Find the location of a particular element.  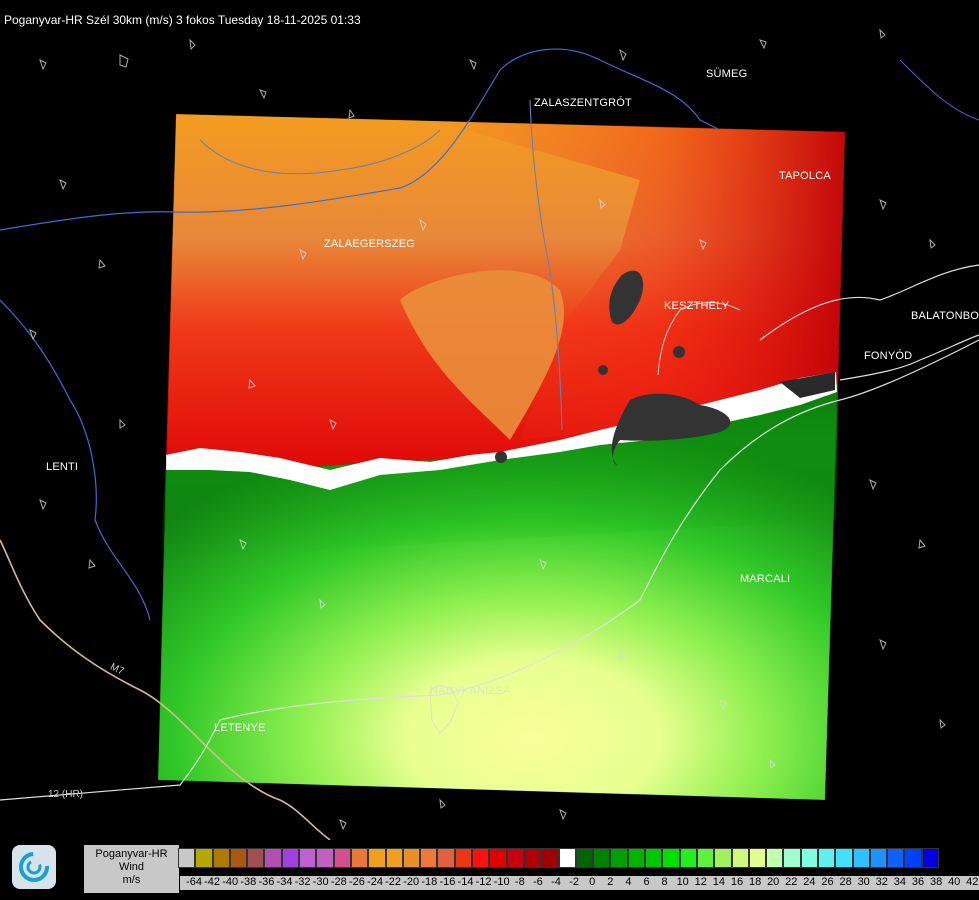

legend-tick-label: 32 is located at coordinates (881, 882).